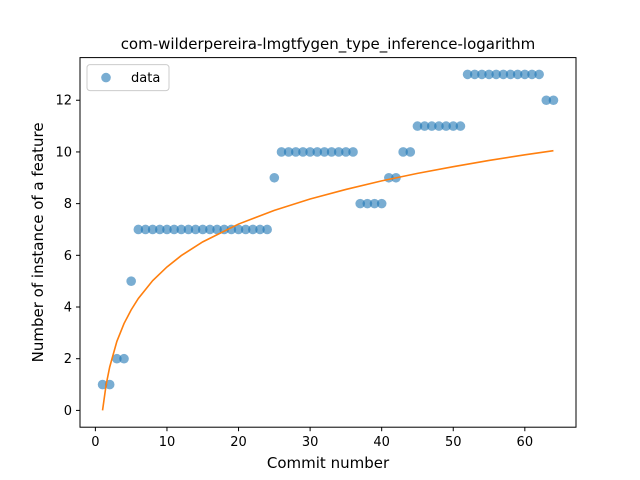 This screenshot has height=480, width=640. I want to click on x-tick-label: 50, so click(453, 442).